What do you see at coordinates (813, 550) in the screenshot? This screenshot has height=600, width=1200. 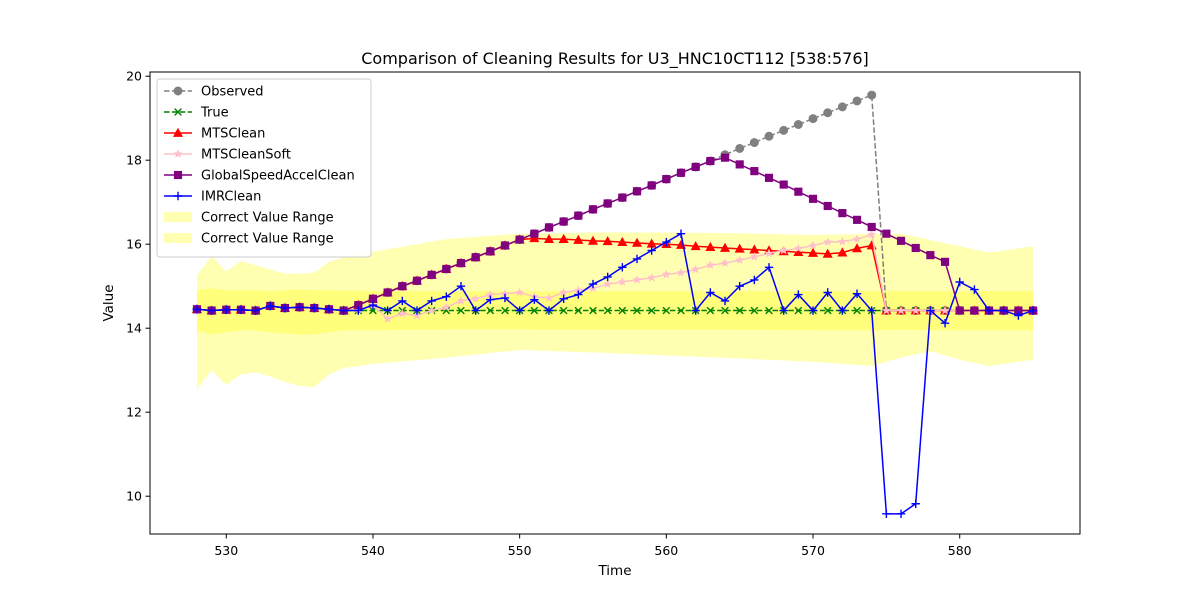 I see `x-tick-label: 570` at bounding box center [813, 550].